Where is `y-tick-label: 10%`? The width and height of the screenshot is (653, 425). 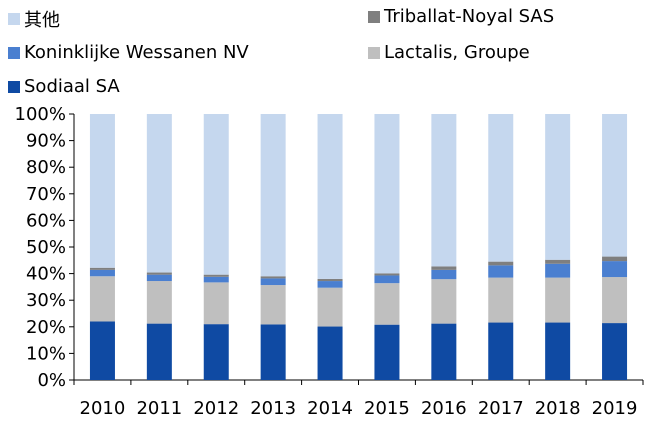
y-tick-label: 10% is located at coordinates (46, 353).